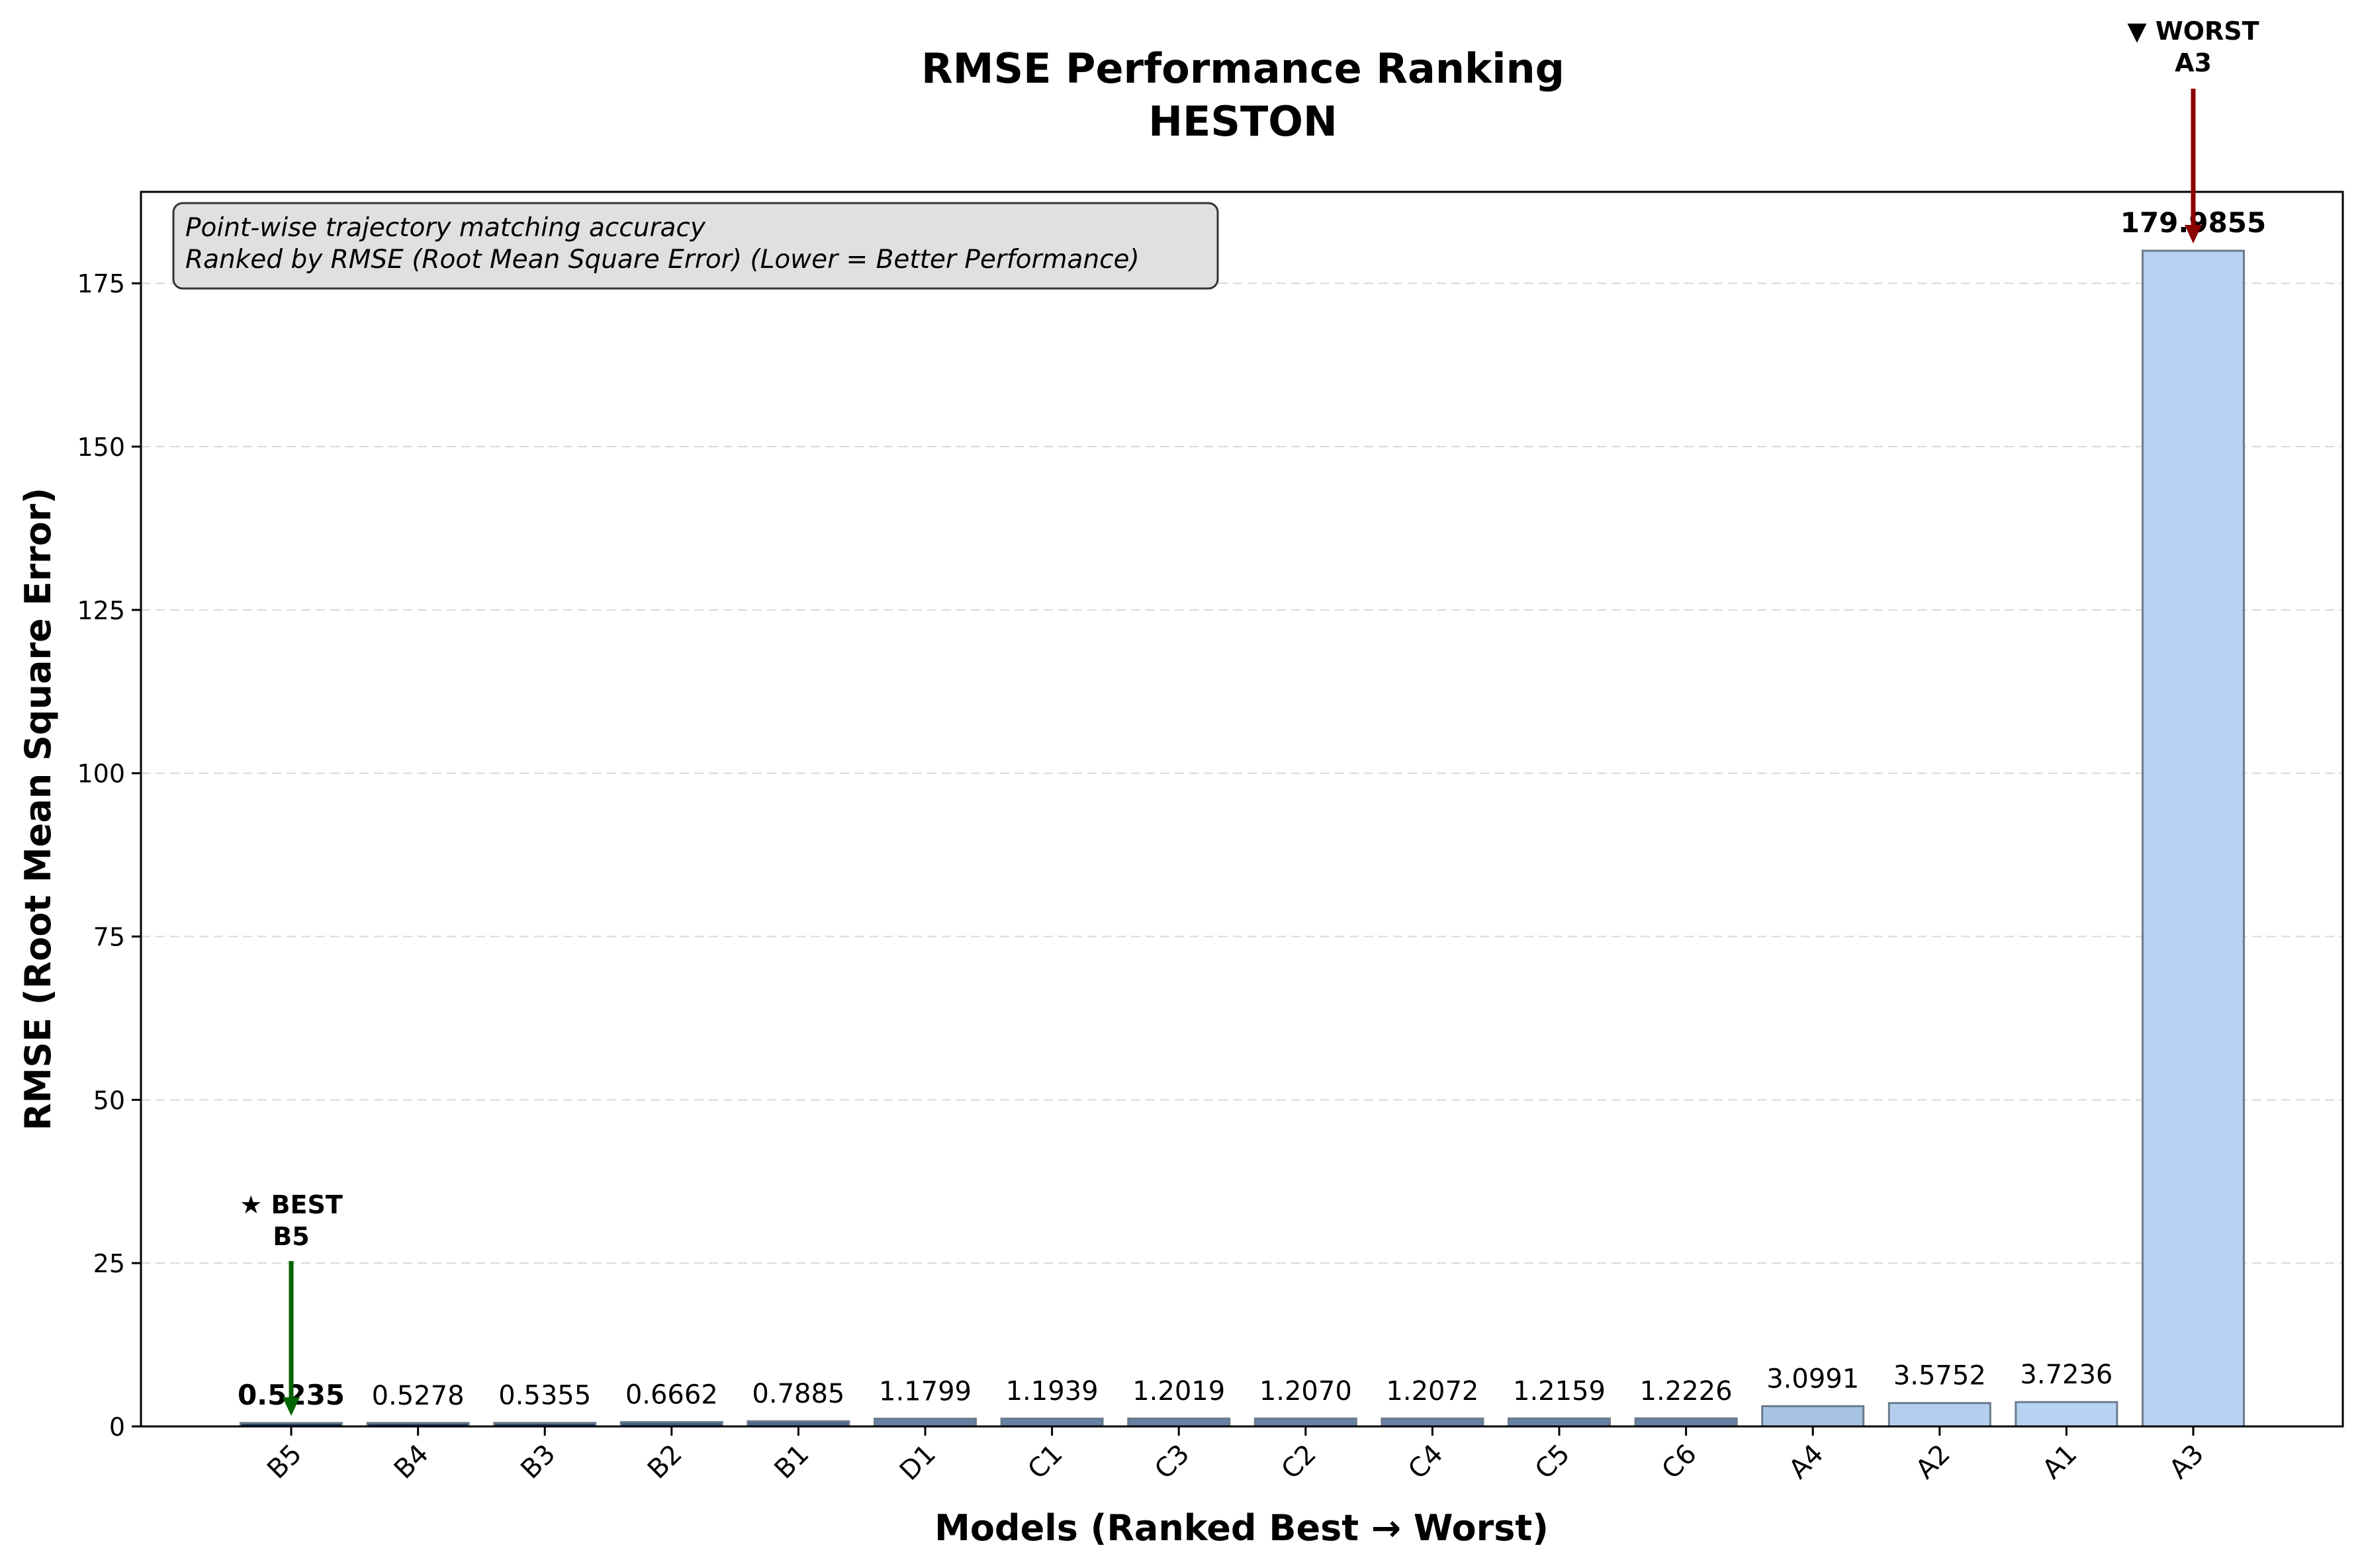  What do you see at coordinates (925, 1392) in the screenshot?
I see `value-label-D1: 1.1799` at bounding box center [925, 1392].